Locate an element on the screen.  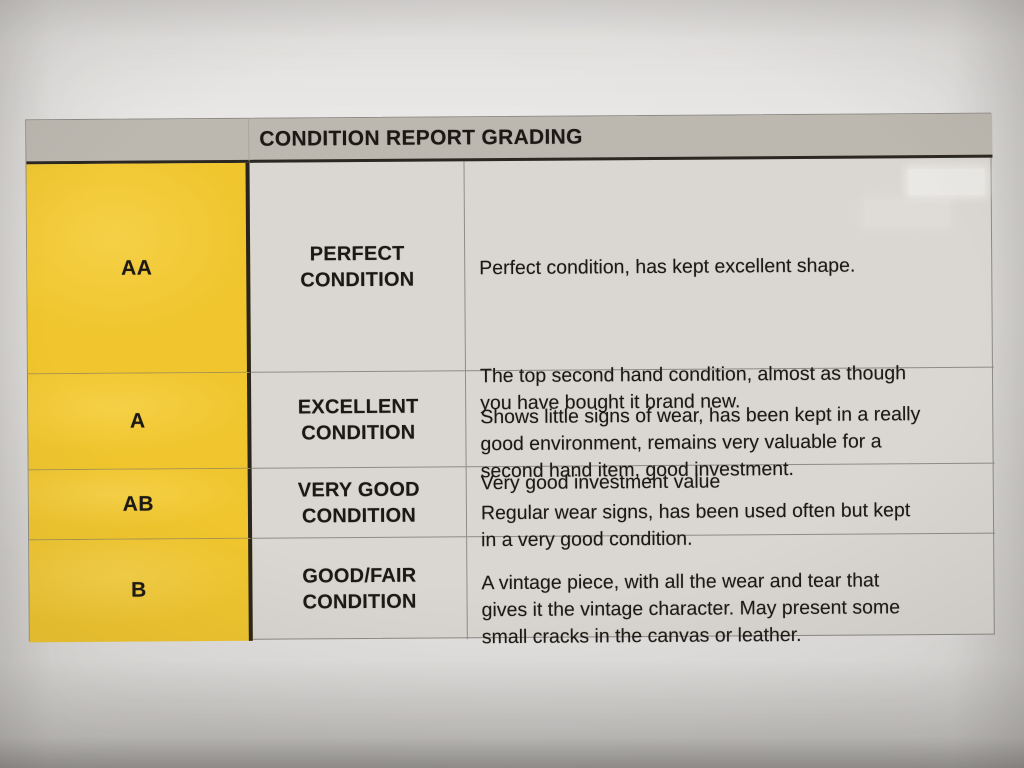
condition-name-aa: PERFECT CONDITION is located at coordinates (357, 267).